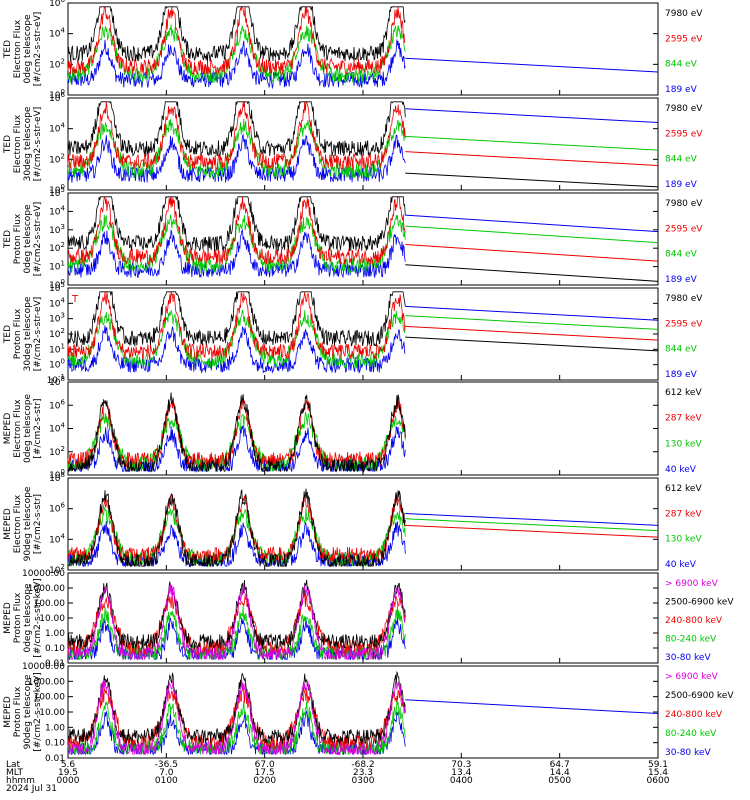  Describe the element at coordinates (166, 781) in the screenshot. I see `x-tick-label: 0100` at that location.